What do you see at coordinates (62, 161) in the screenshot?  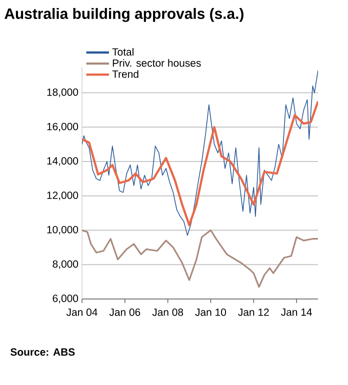 I see `y-tick-label: 14,000` at bounding box center [62, 161].